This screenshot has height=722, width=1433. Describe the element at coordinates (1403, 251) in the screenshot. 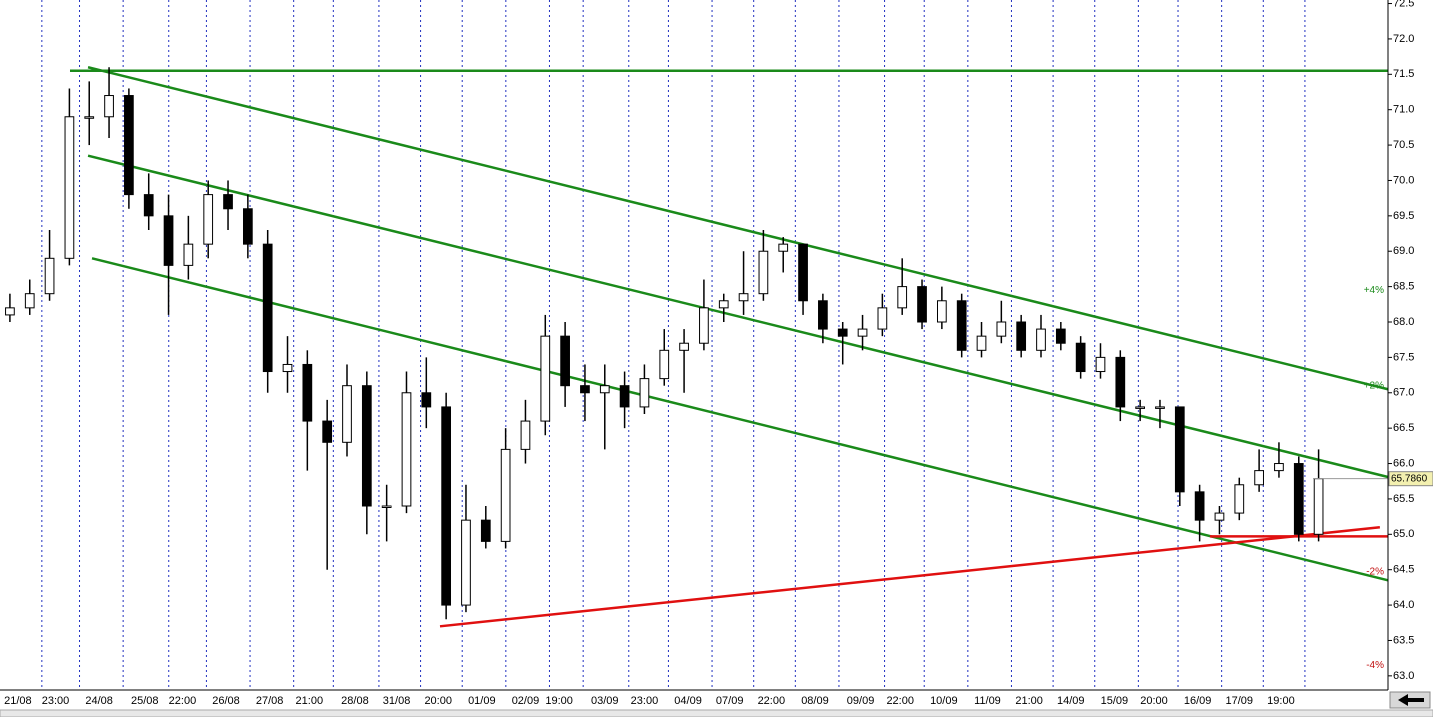

I see `y-tick-label: 69.0` at that location.